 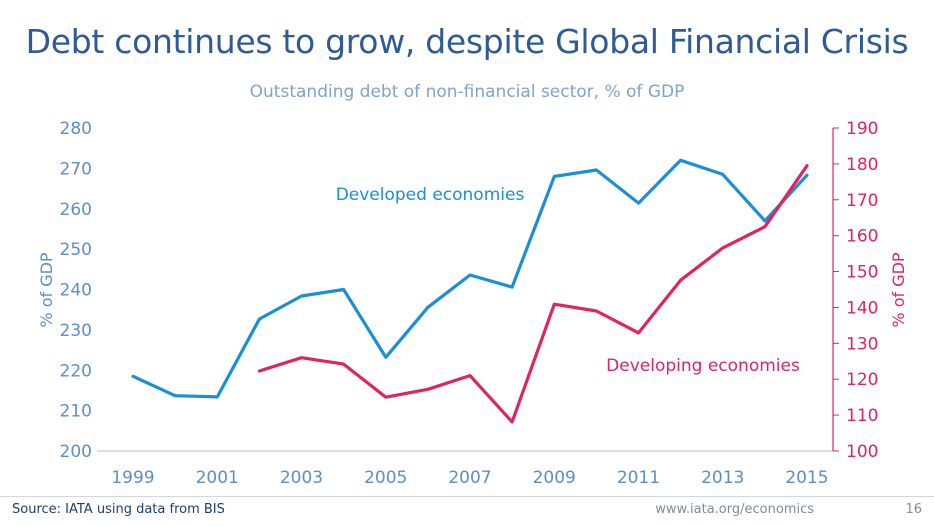 What do you see at coordinates (301, 478) in the screenshot?
I see `x-tick-label: 2003` at bounding box center [301, 478].